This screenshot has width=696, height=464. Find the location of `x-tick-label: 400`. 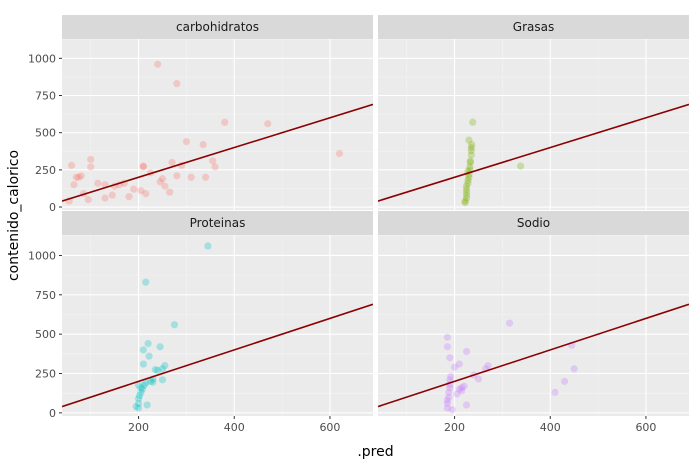

x-tick-label: 400 is located at coordinates (234, 427).